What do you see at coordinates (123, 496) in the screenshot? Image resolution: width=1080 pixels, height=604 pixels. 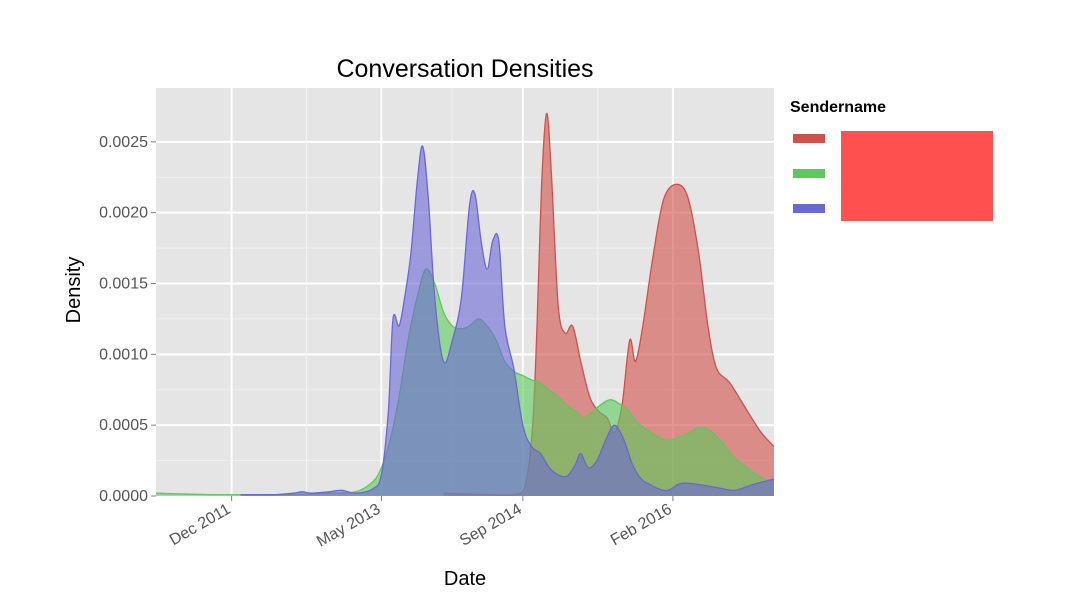 I see `y-tick-label: 0.0000` at bounding box center [123, 496].